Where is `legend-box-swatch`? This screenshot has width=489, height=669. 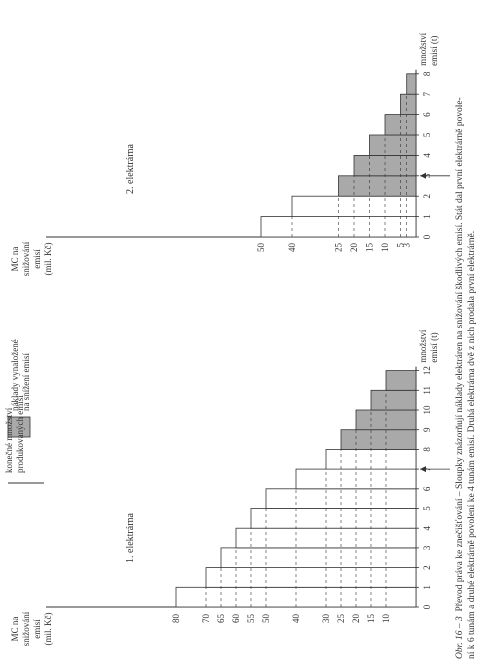
legend-box-swatch is located at coordinates (19, 427).